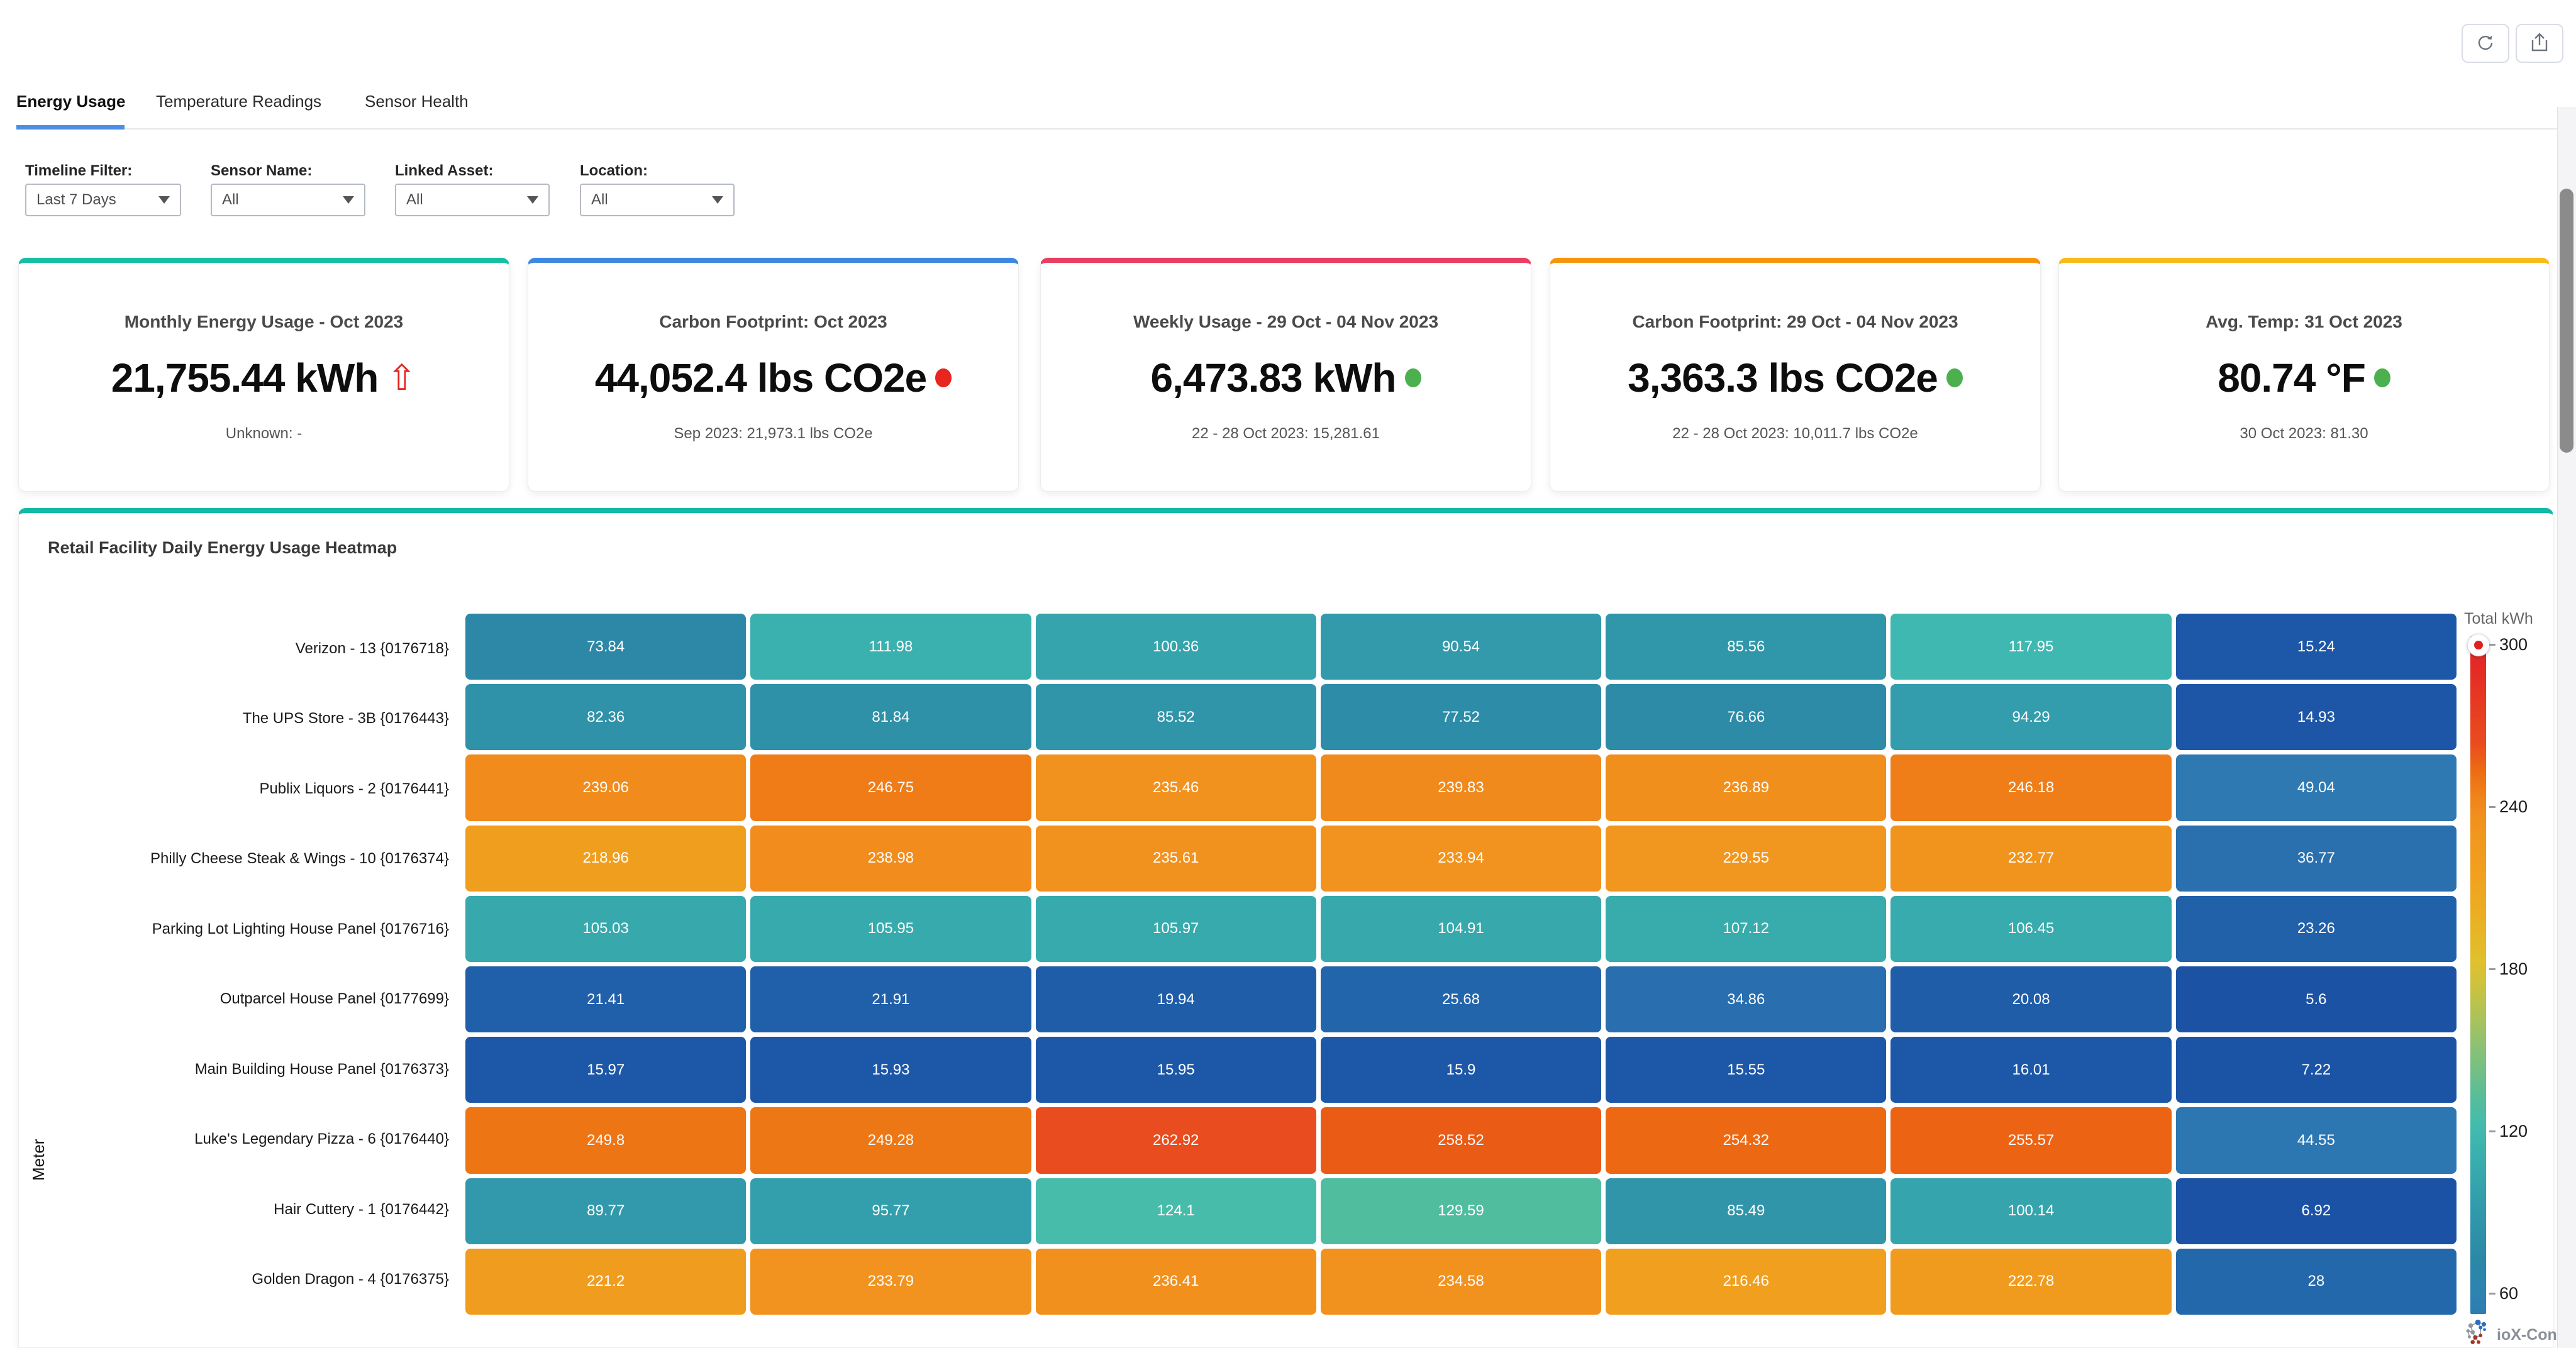 The image size is (2576, 1348). I want to click on scrollbar-thumb, so click(2566, 321).